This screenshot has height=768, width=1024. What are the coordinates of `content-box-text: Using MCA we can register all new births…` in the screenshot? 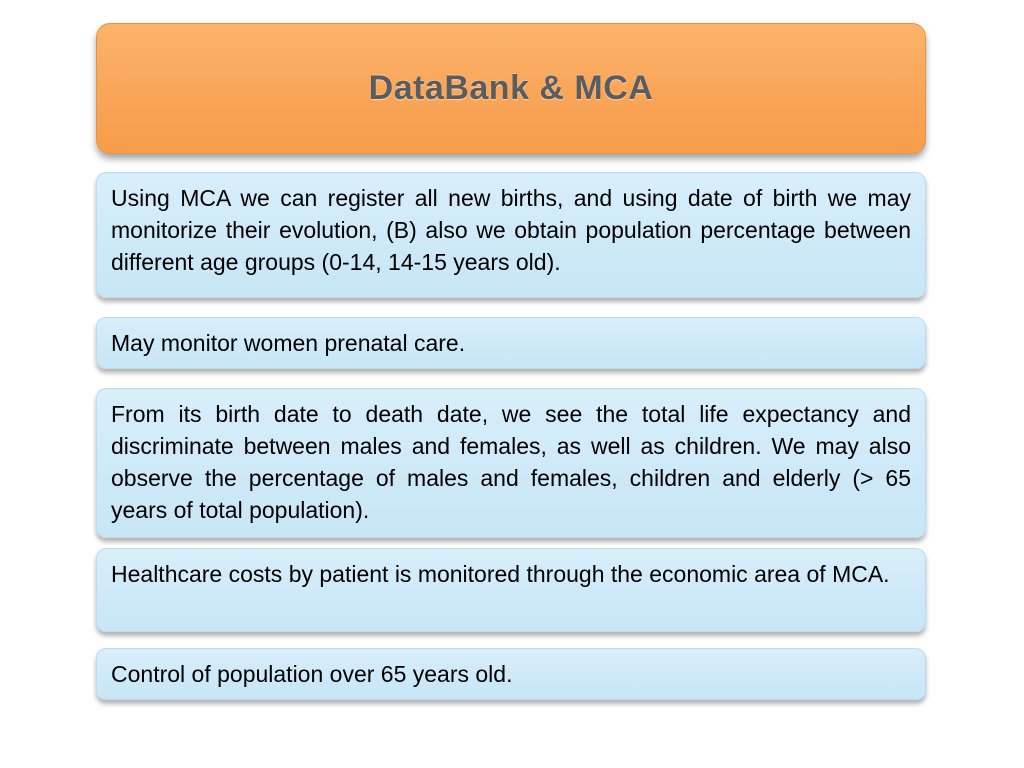 It's located at (511, 230).